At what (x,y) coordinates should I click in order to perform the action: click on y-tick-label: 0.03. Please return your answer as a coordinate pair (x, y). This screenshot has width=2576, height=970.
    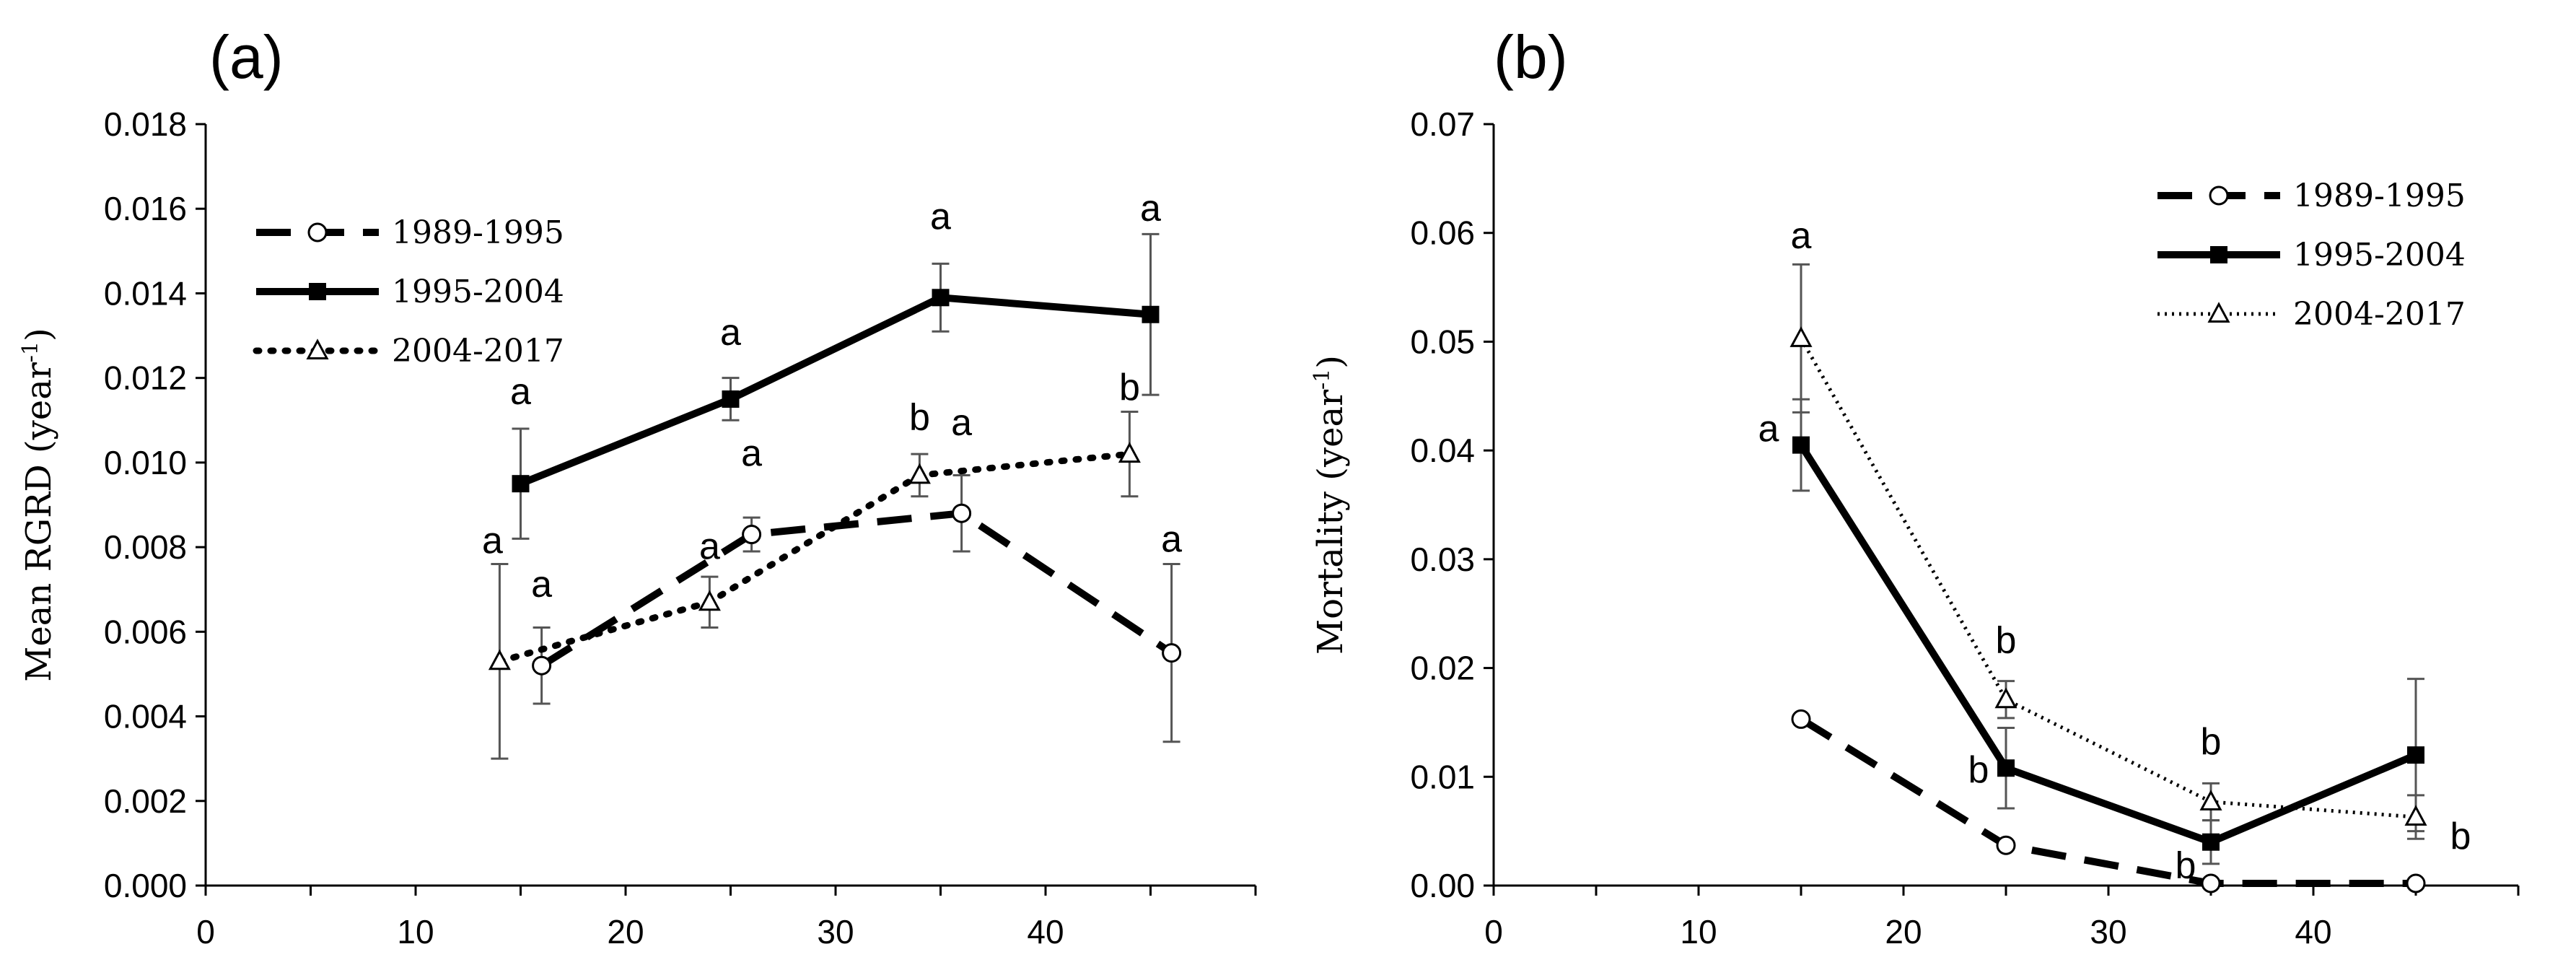
    Looking at the image, I should click on (1442, 559).